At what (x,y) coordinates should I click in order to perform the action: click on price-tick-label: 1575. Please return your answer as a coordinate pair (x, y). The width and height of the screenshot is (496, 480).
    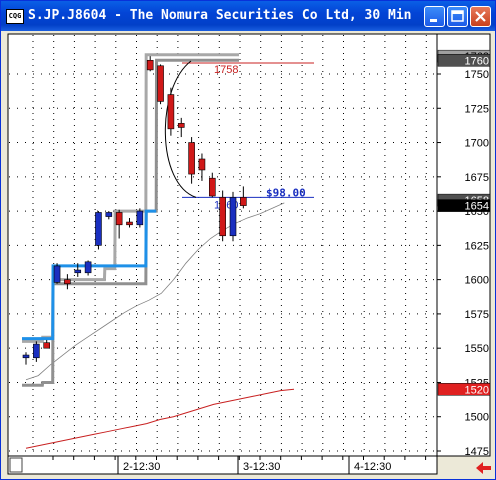
    Looking at the image, I should click on (477, 315).